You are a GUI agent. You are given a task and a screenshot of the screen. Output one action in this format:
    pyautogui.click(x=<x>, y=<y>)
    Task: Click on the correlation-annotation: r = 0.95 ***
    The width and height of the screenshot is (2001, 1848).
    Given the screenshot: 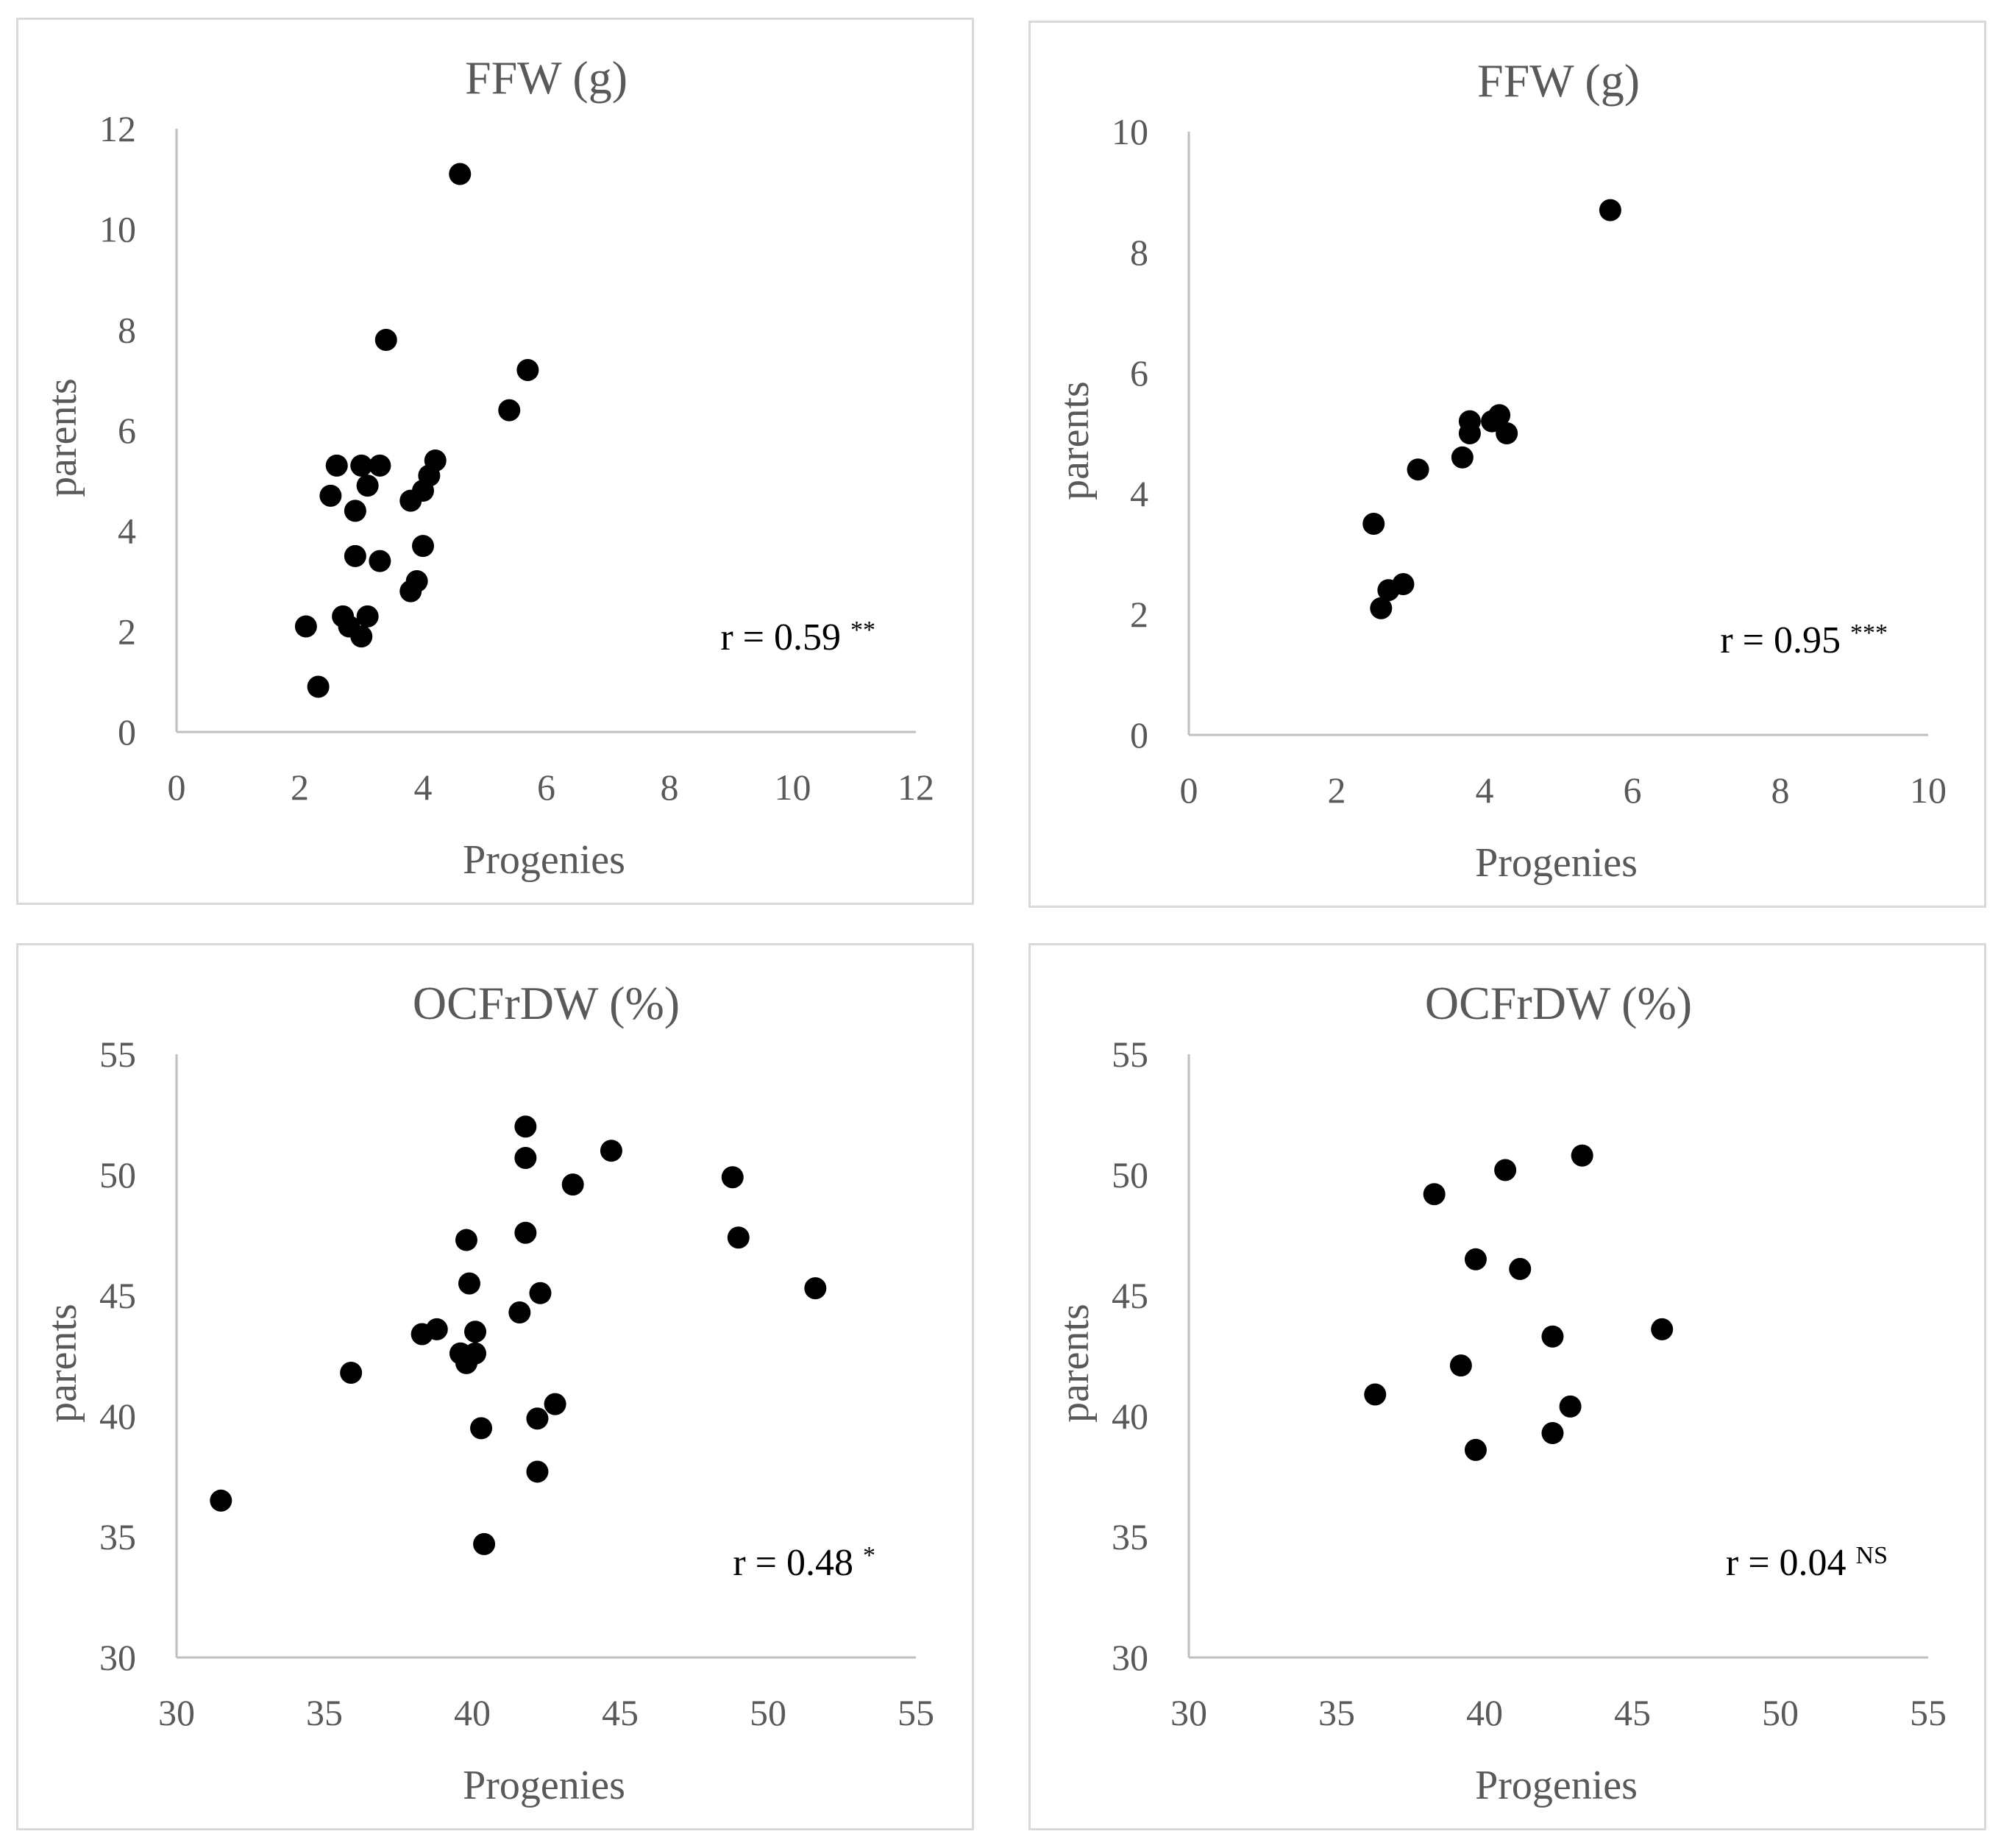 What is the action you would take?
    pyautogui.click(x=1804, y=640)
    